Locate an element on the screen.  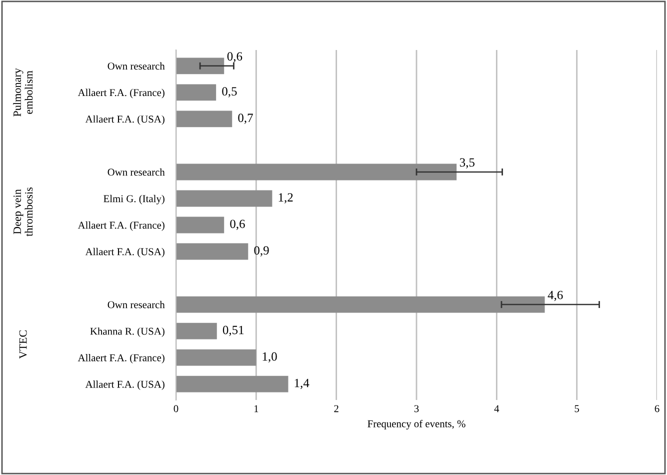
text: Deep vein thrombosis is located at coordinates (23, 211).